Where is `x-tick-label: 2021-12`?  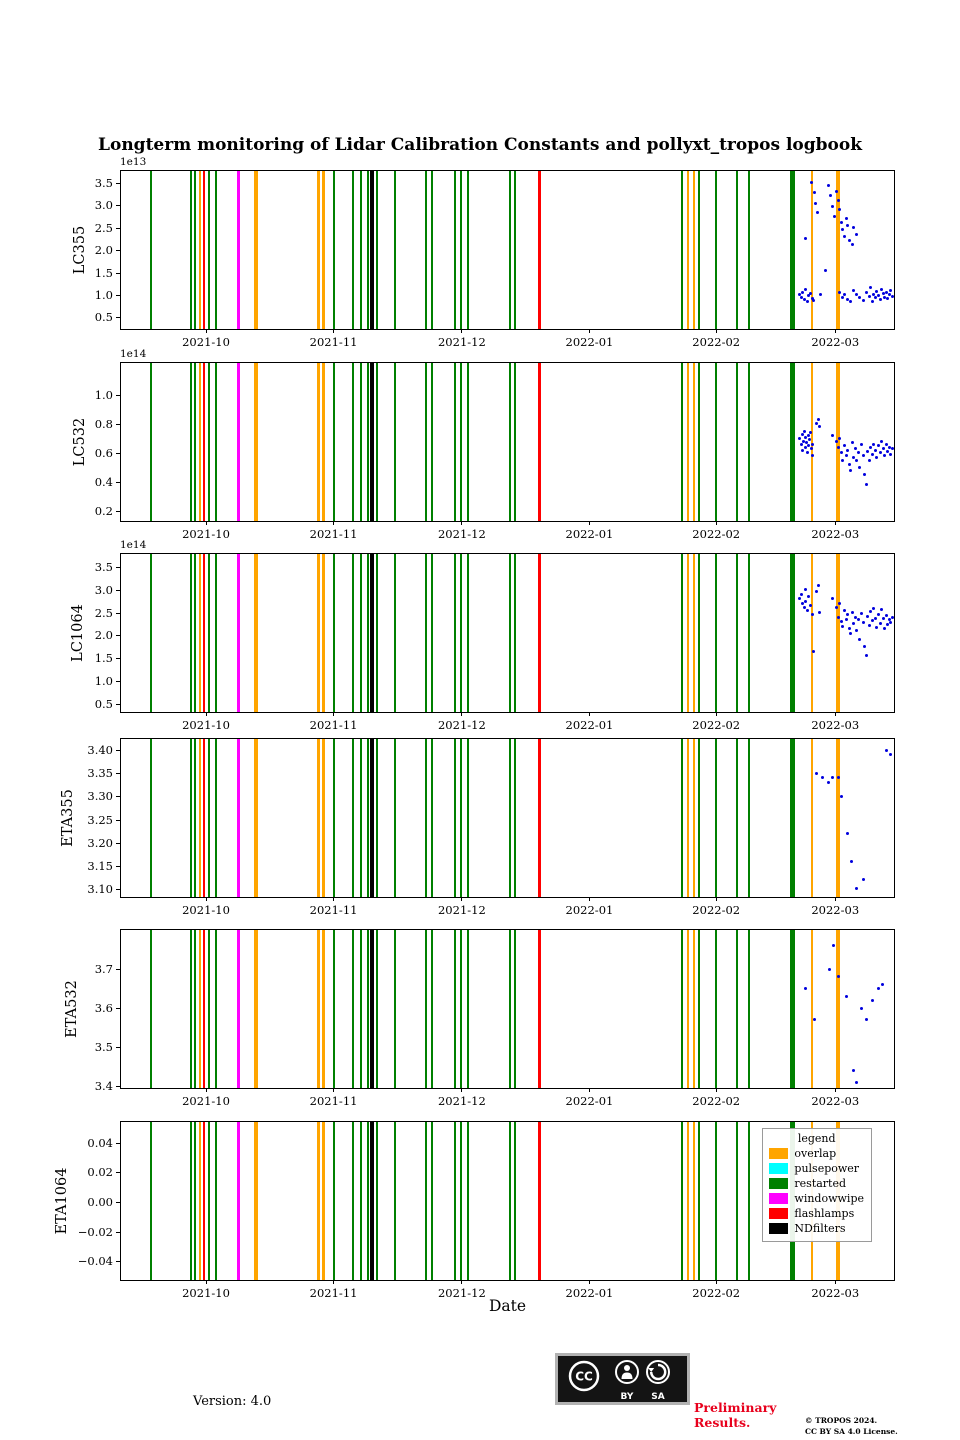 x-tick-label: 2021-12 is located at coordinates (461, 725).